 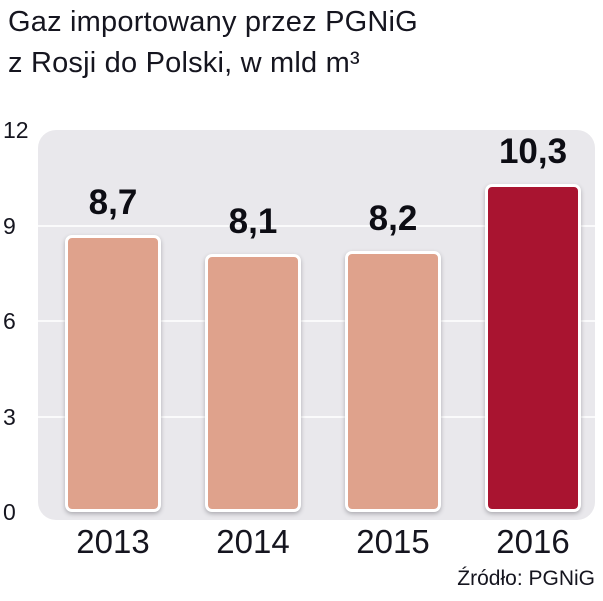 I want to click on y-tick-label-3: 3, so click(x=9, y=416).